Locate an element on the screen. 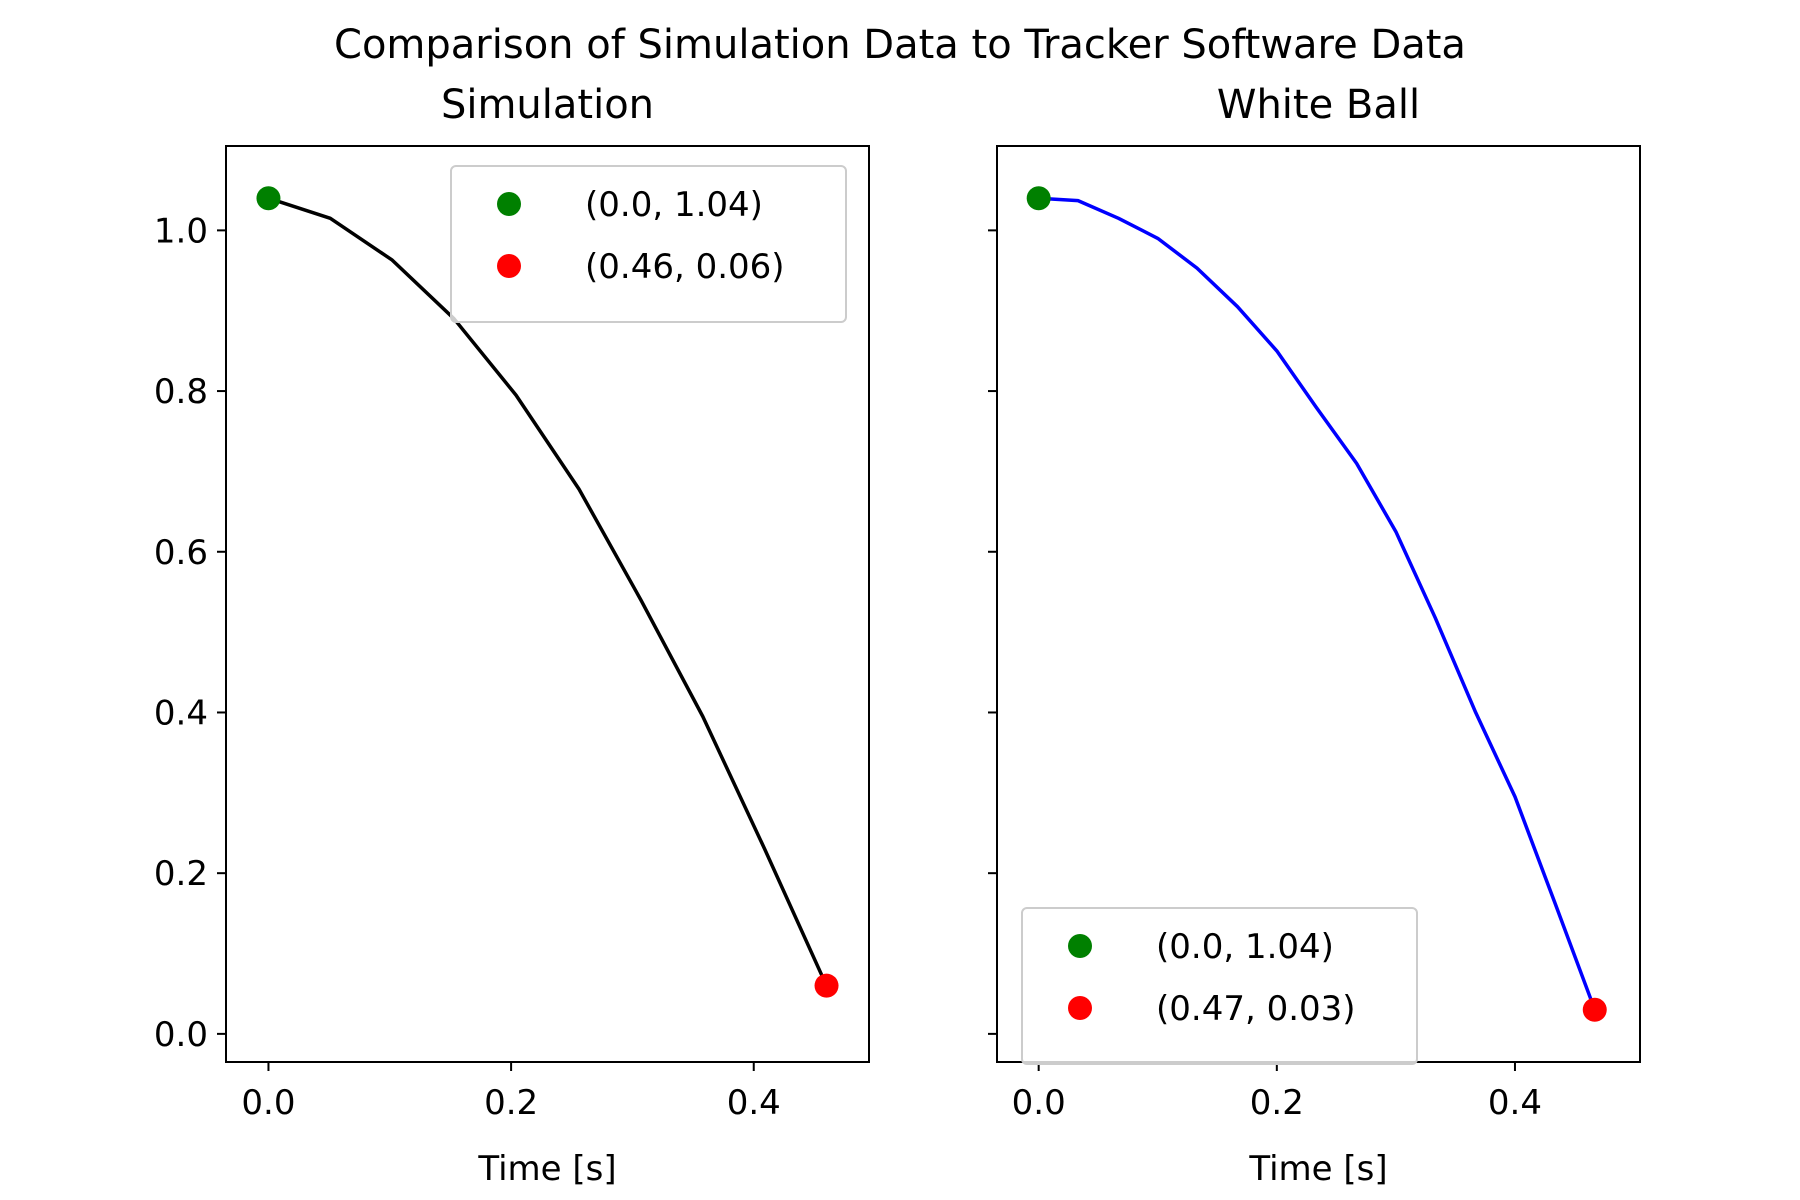 The image size is (1800, 1200). y-tick-label: 0.8 is located at coordinates (181, 392).